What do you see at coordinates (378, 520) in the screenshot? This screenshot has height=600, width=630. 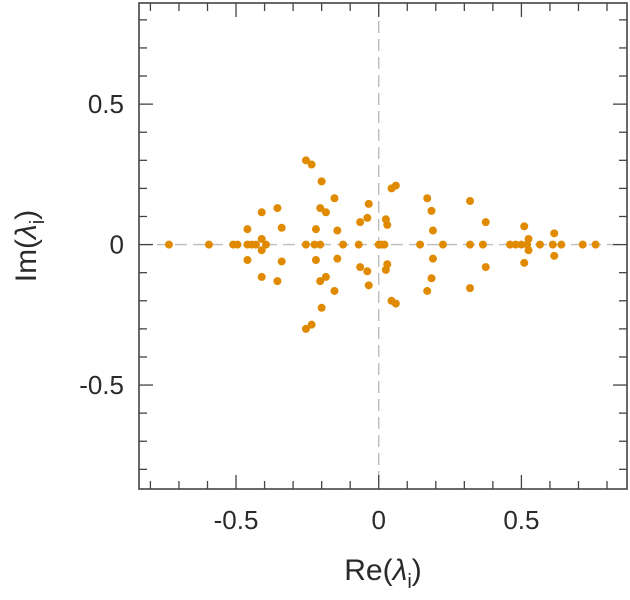 I see `x-tick-label: 0` at bounding box center [378, 520].